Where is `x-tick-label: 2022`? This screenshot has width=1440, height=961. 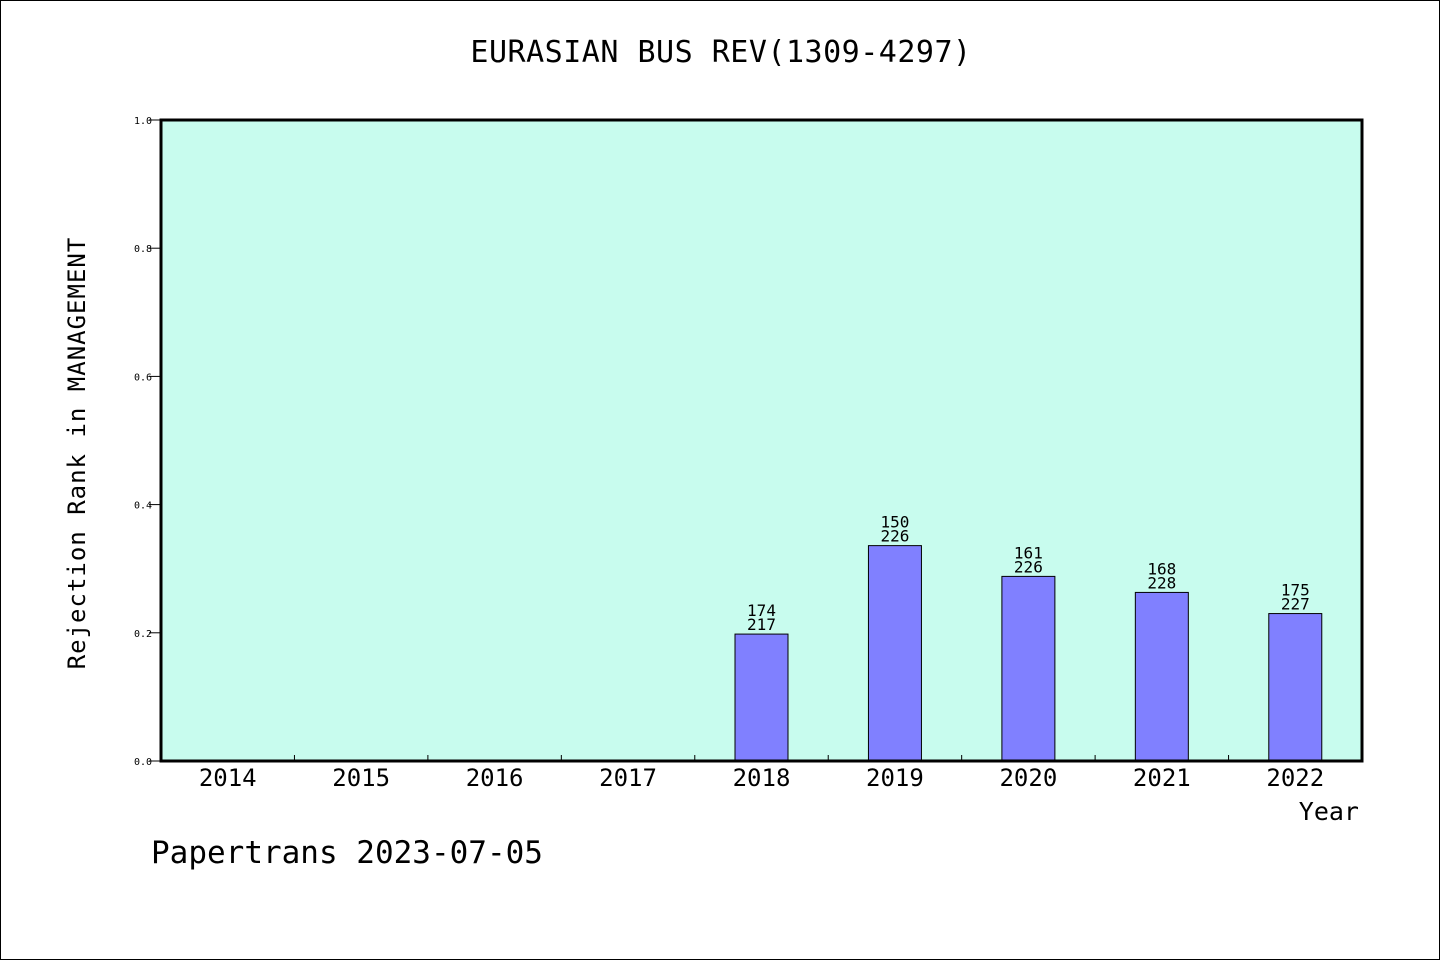 x-tick-label: 2022 is located at coordinates (1295, 778).